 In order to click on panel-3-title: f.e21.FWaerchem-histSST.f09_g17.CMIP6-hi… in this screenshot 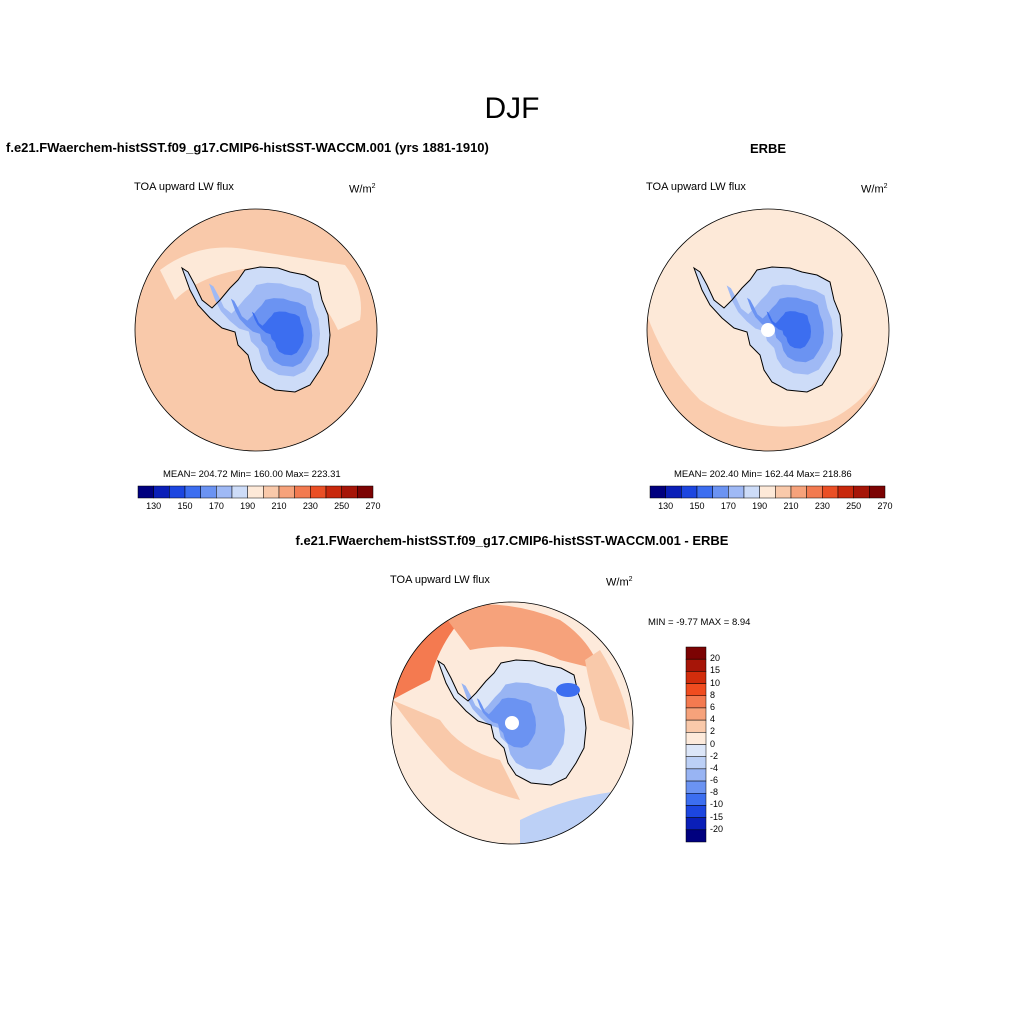, I will do `click(512, 540)`.